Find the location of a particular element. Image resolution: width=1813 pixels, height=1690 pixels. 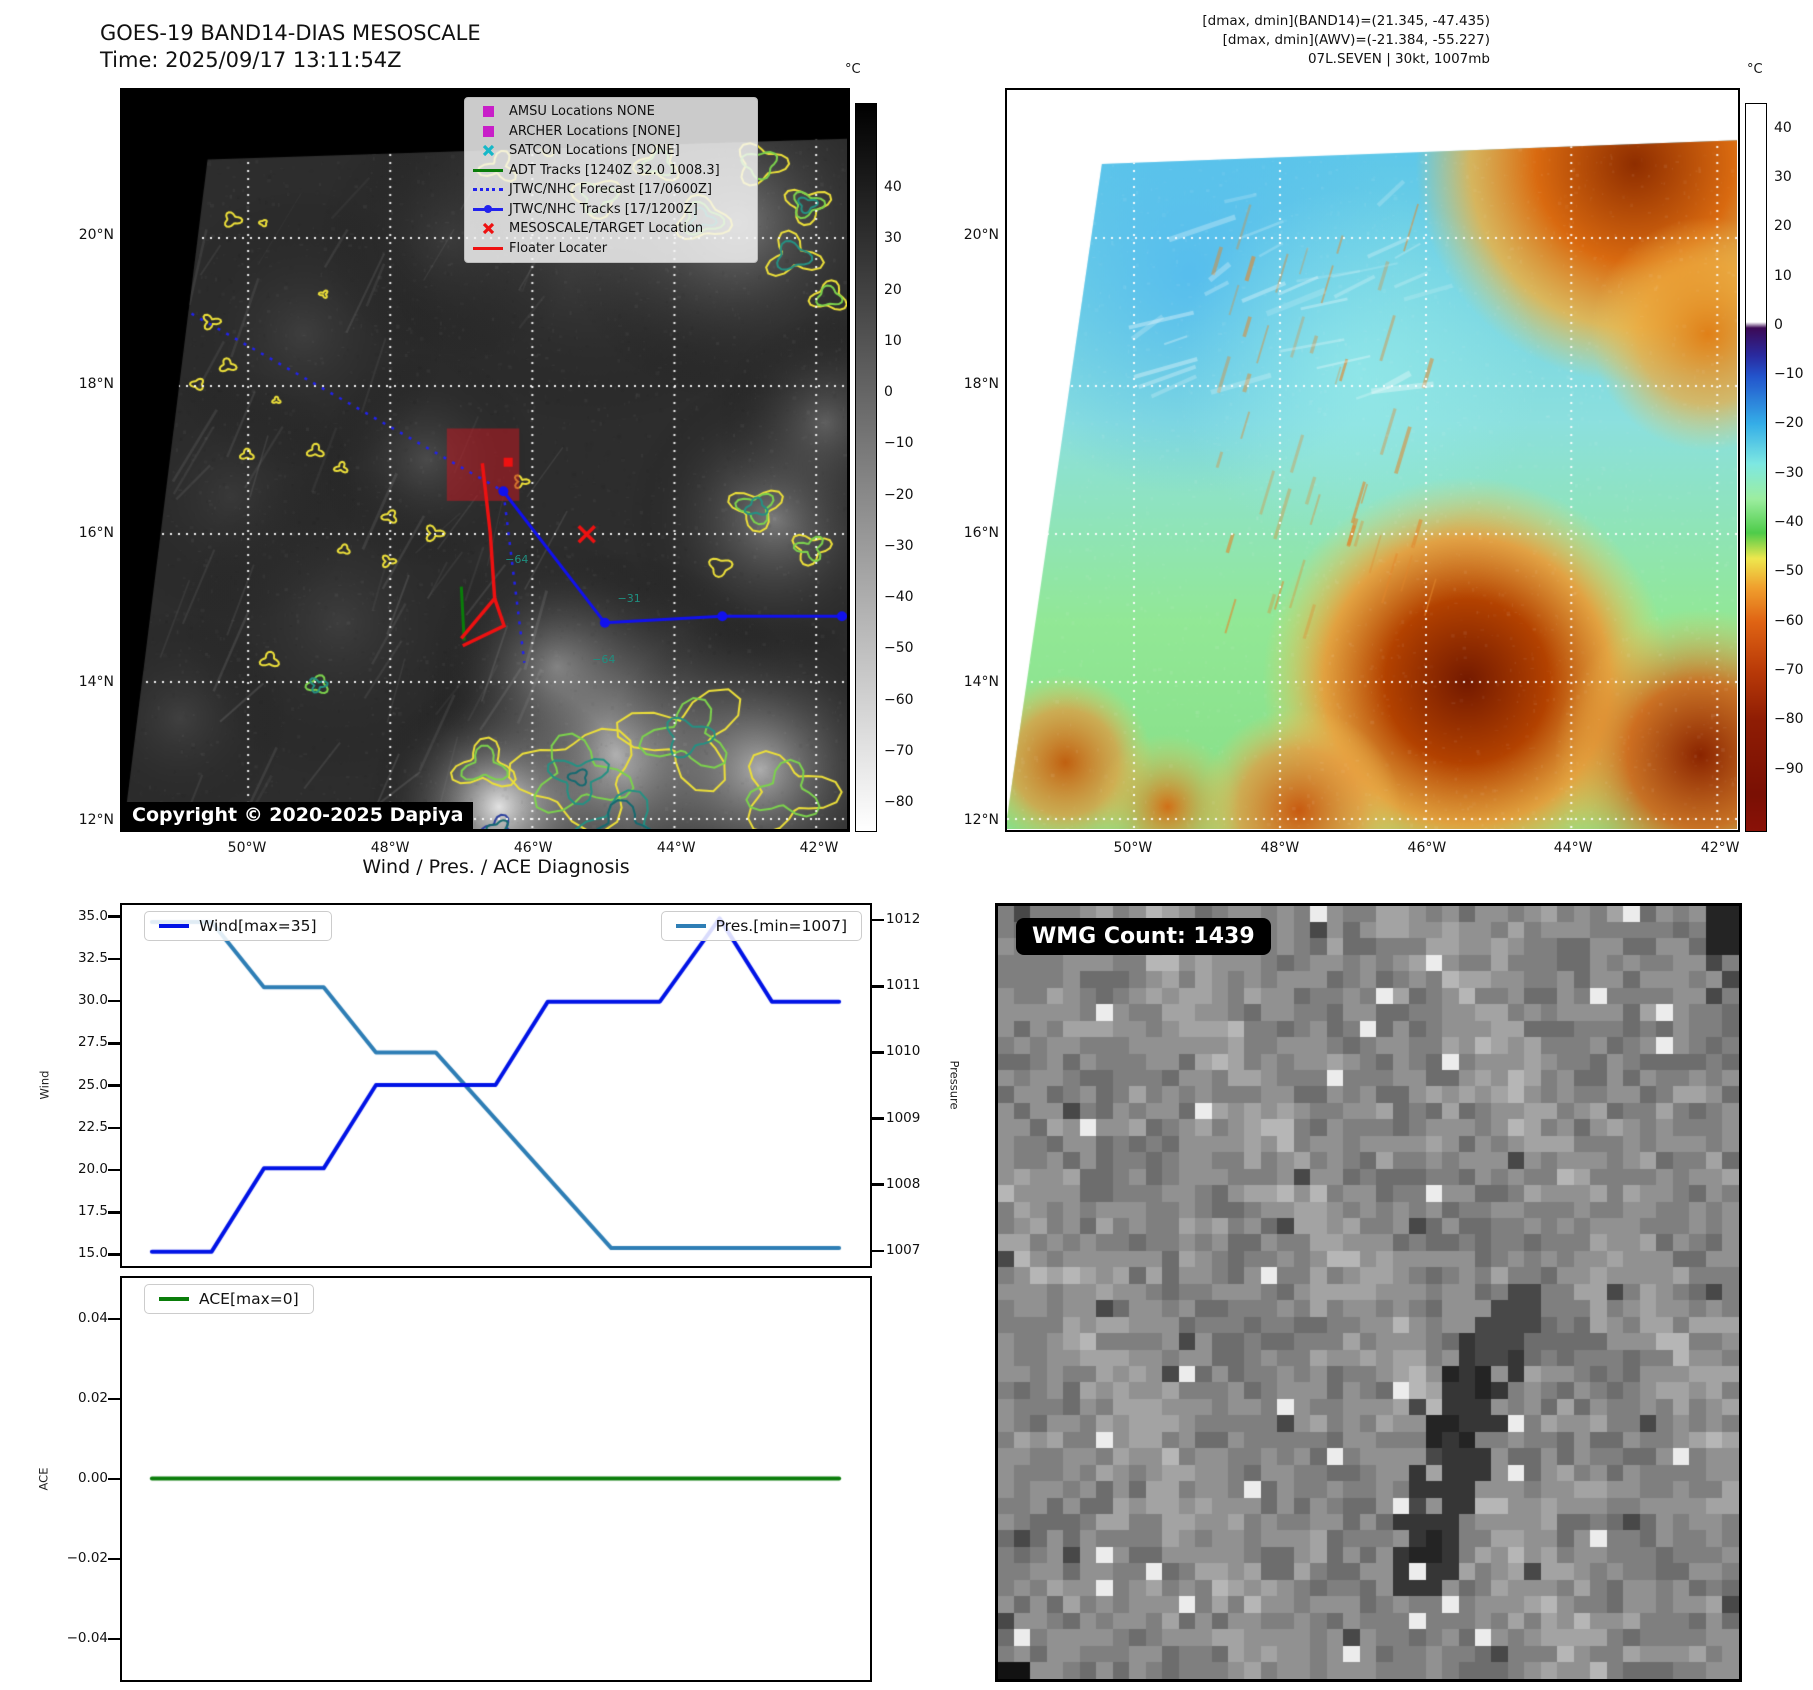

wind-axis-label: Wind is located at coordinates (44, 1085).